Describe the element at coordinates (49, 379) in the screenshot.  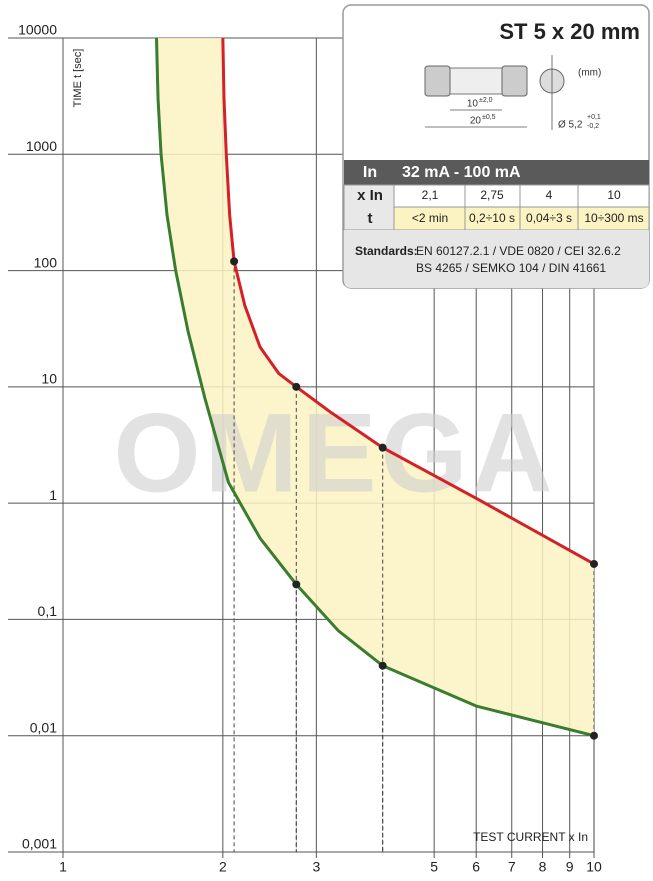
I see `y-tick-label: 10` at that location.